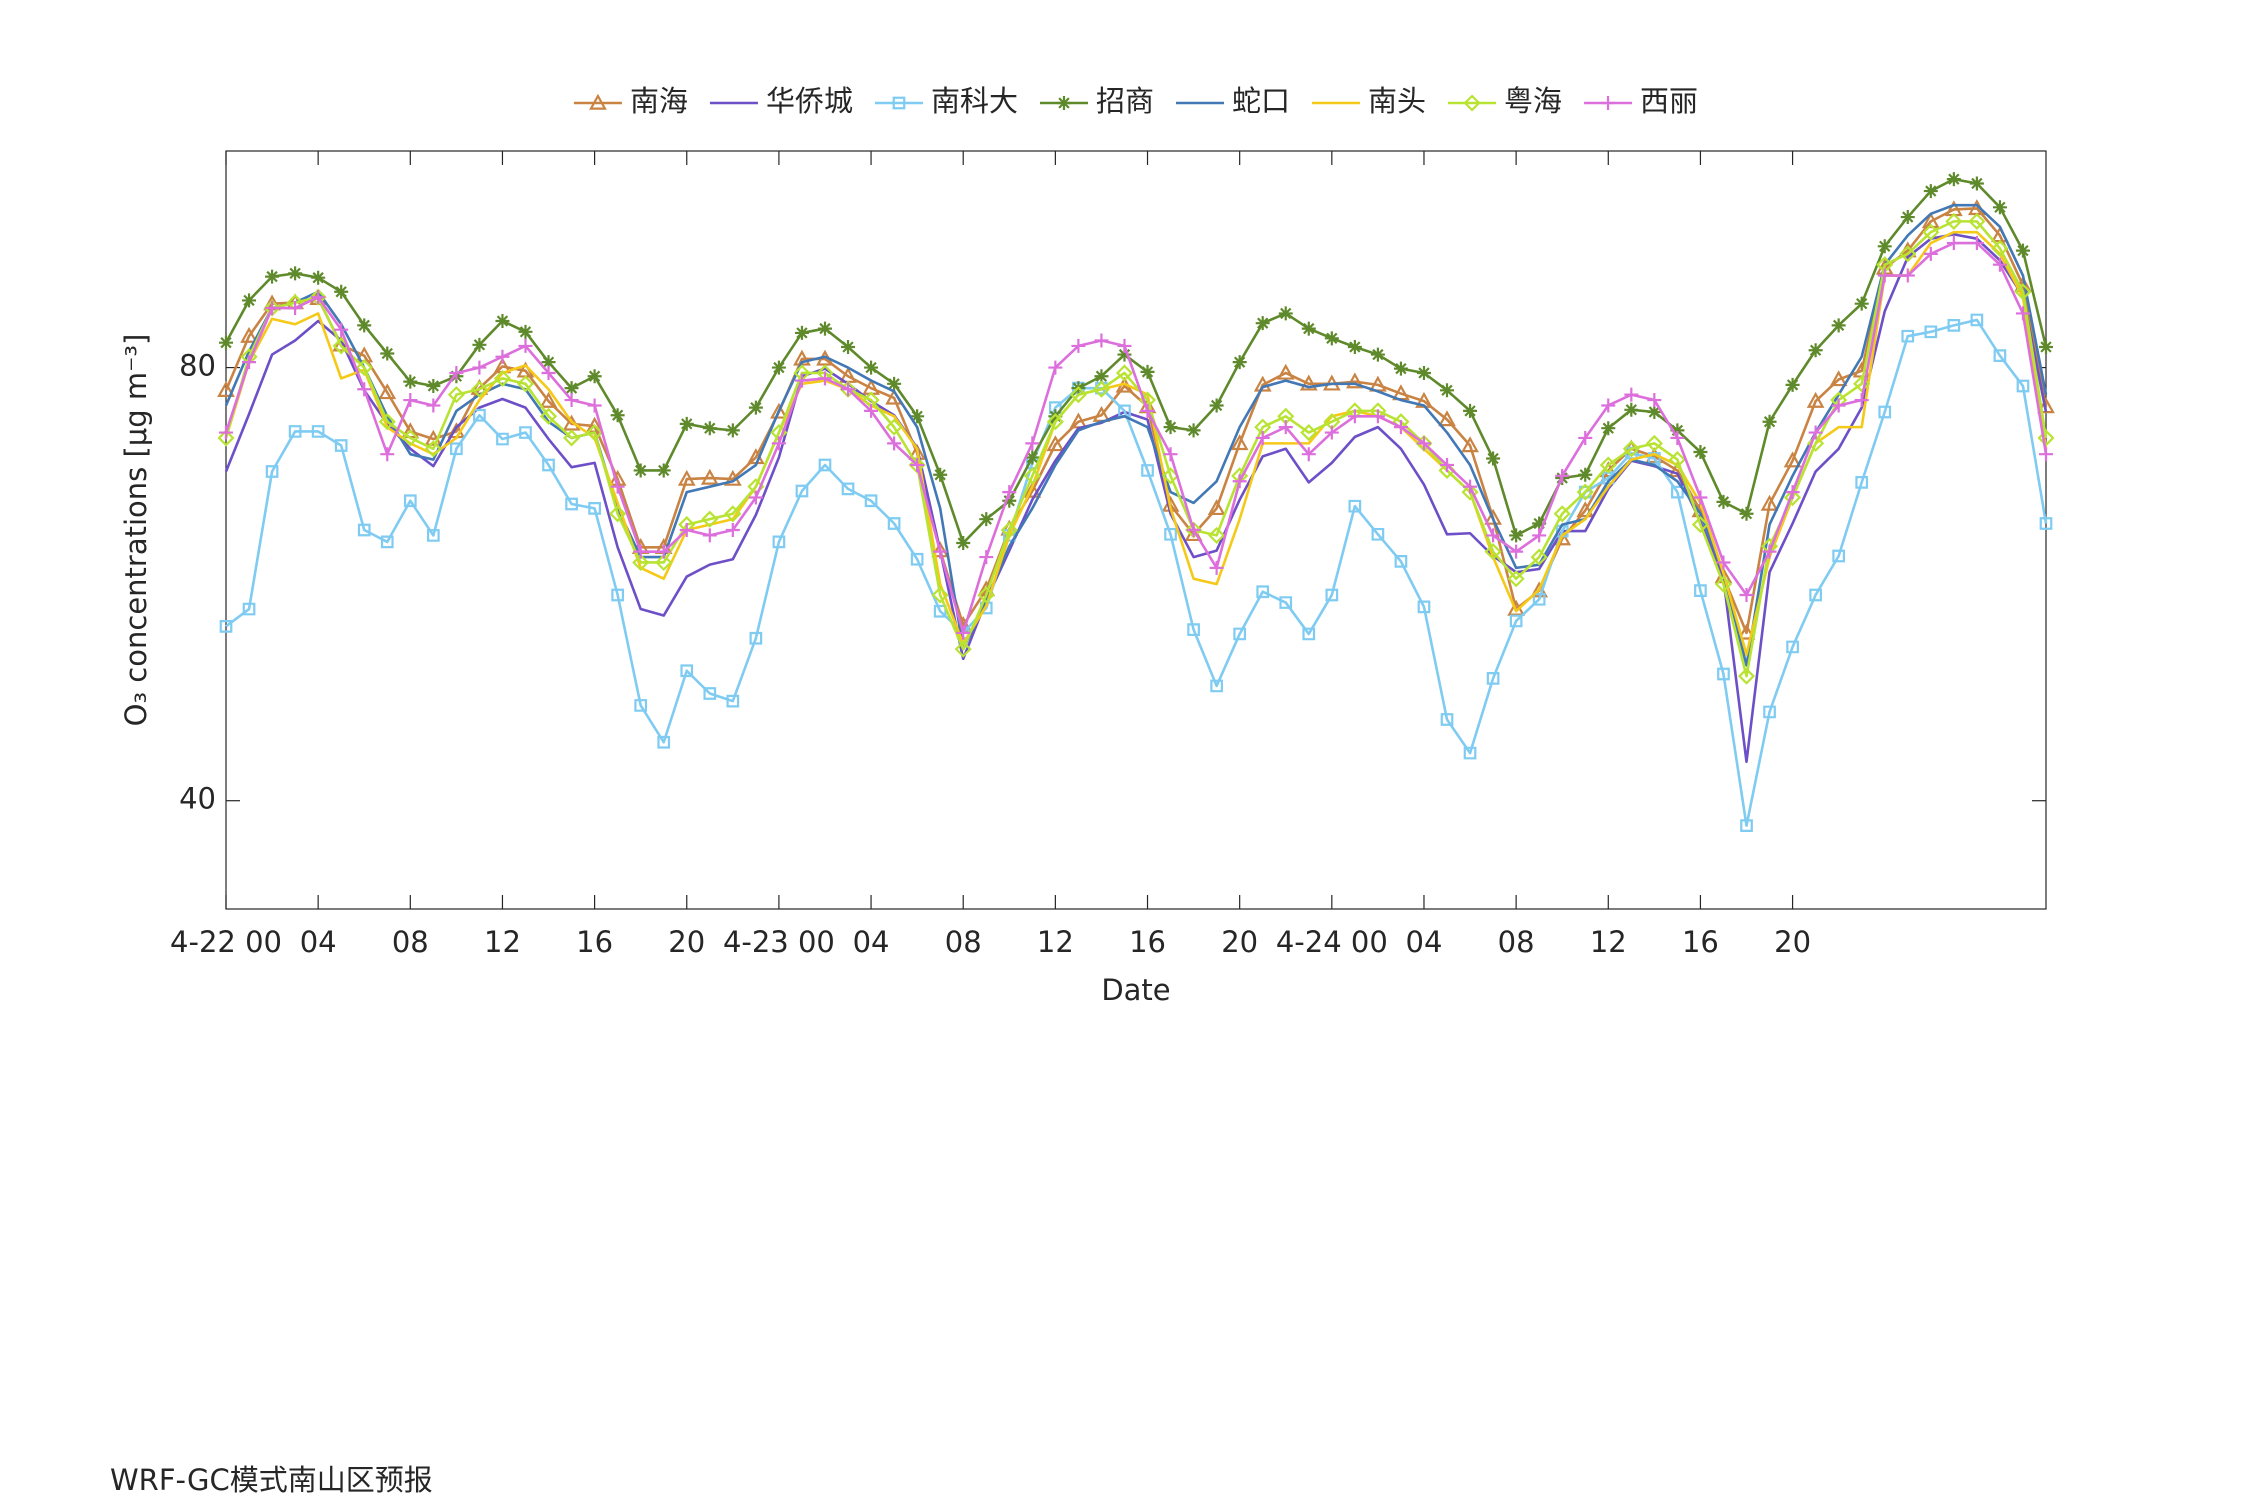 Image resolution: width=2250 pixels, height=1500 pixels. I want to click on x-tick-label: 20, so click(686, 942).